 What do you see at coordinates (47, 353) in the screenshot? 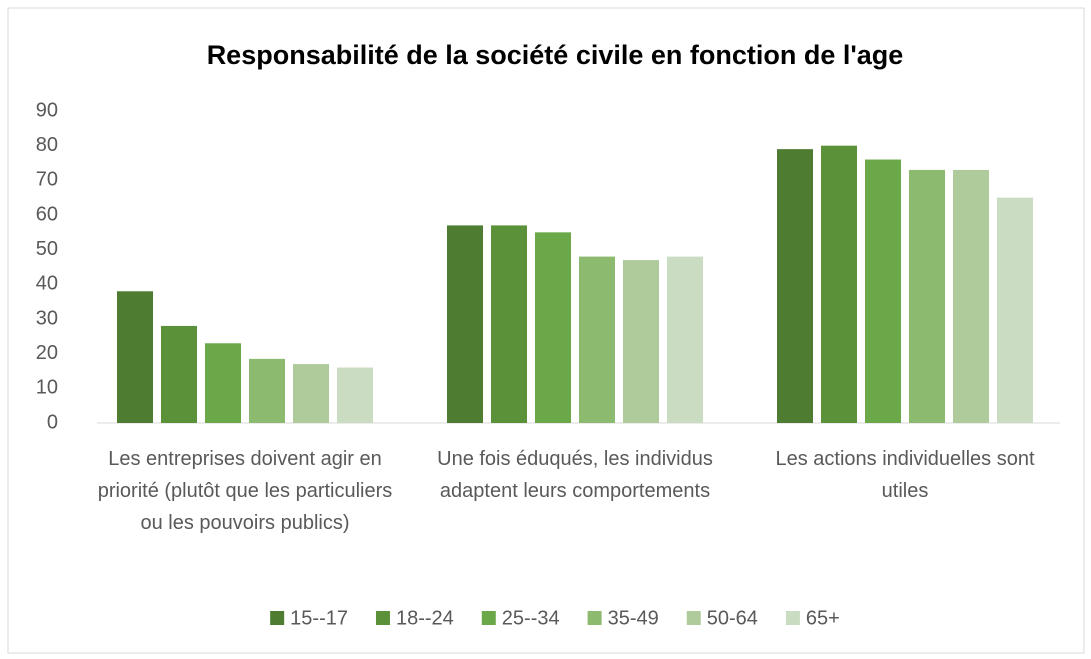
I see `y-tick-label: 20` at bounding box center [47, 353].